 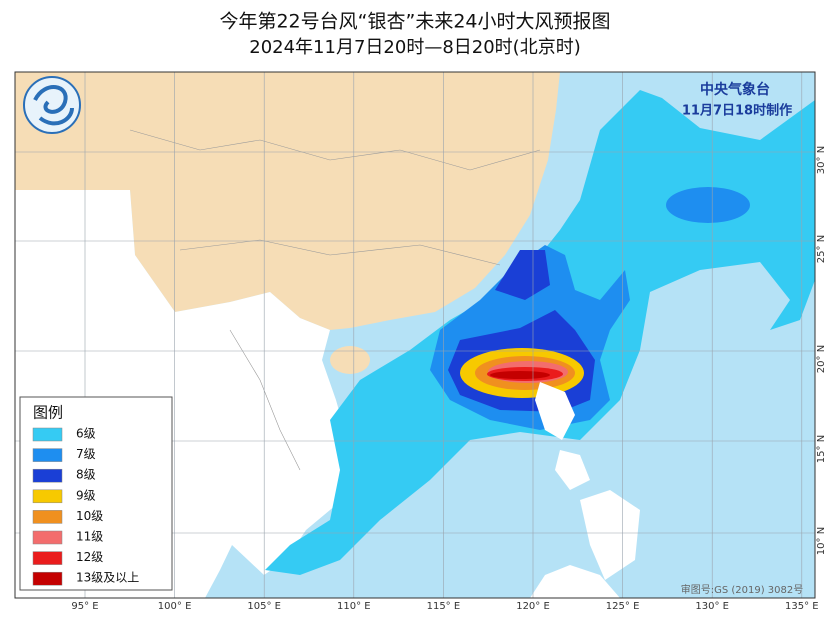 I want to click on subtitle: 2024年11月7日20时—8日20时(北京时), so click(x=414, y=47).